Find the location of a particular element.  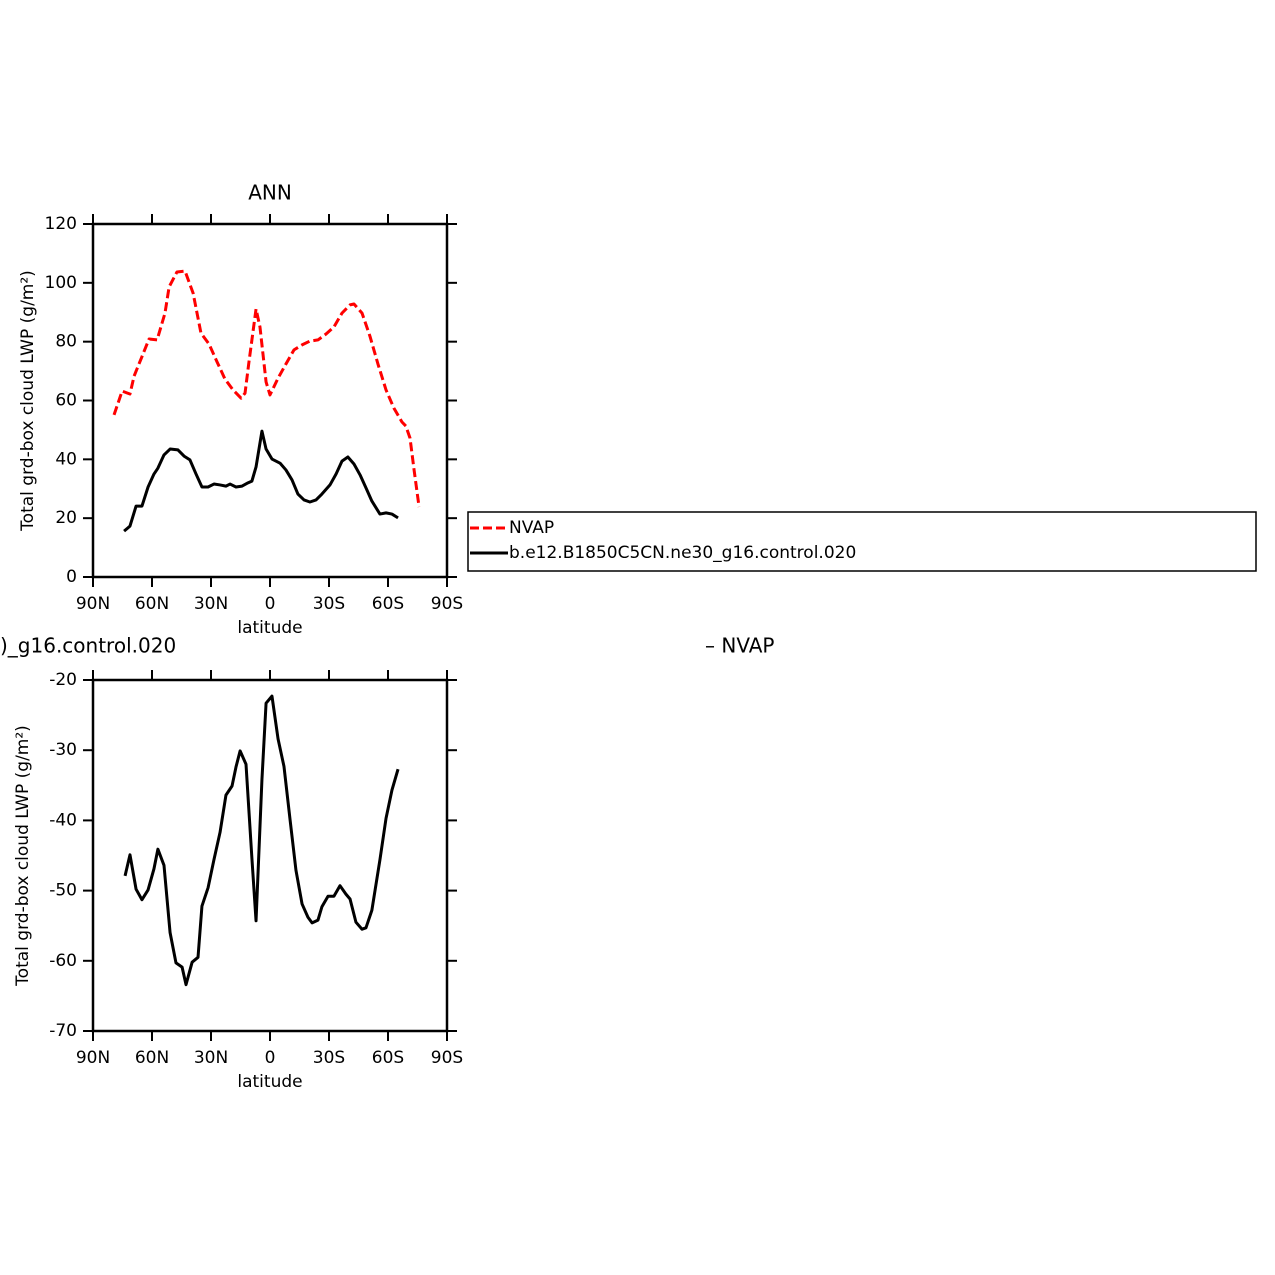

y-tick-label: -20 is located at coordinates (63, 680).